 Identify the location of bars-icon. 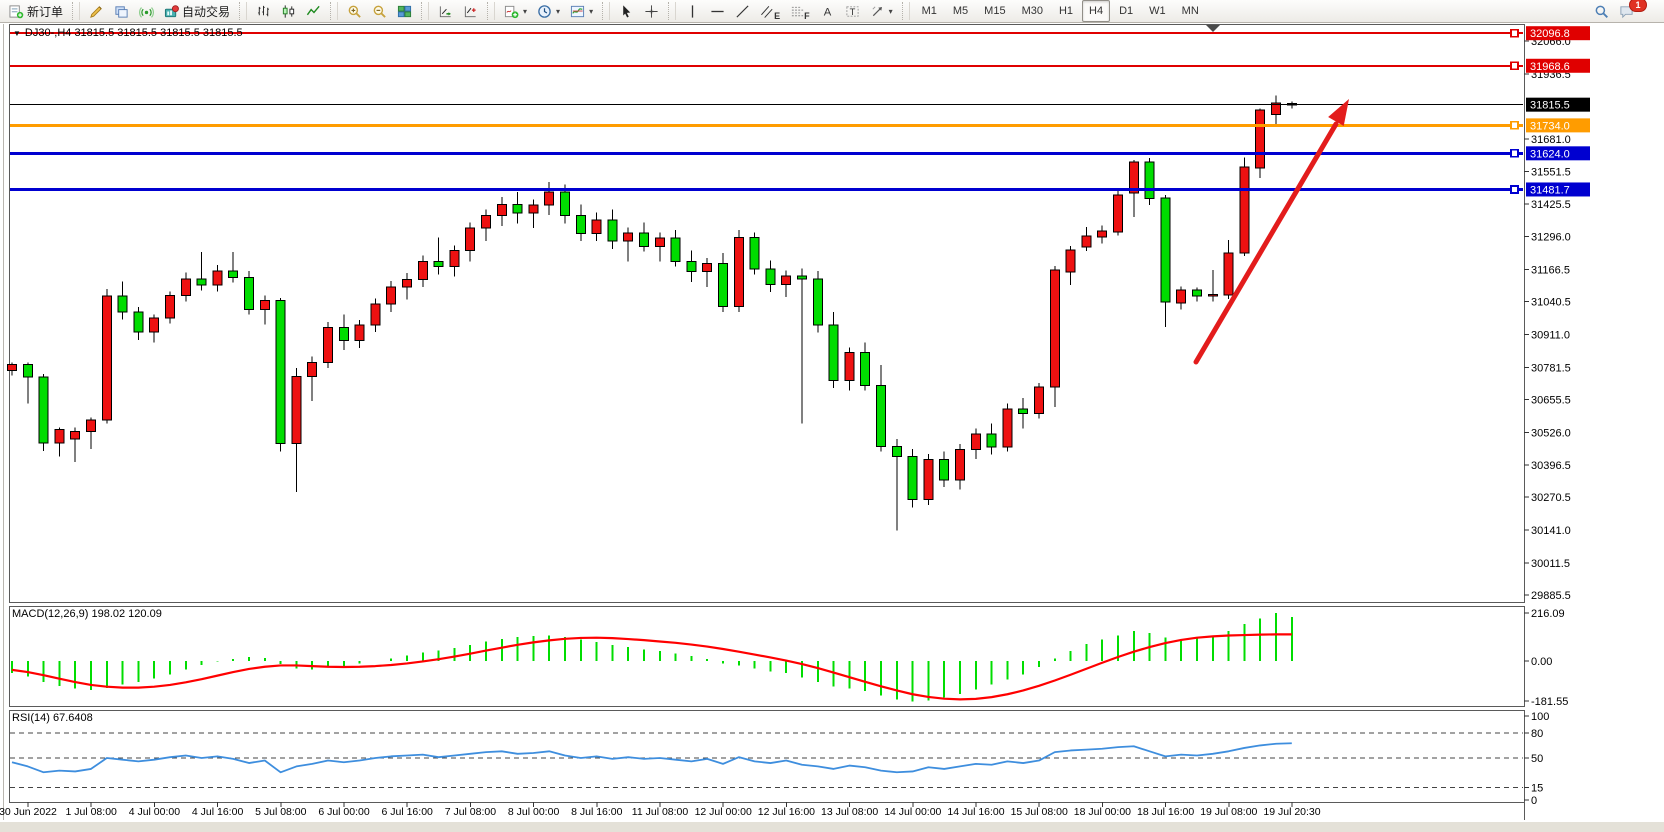
(263, 11).